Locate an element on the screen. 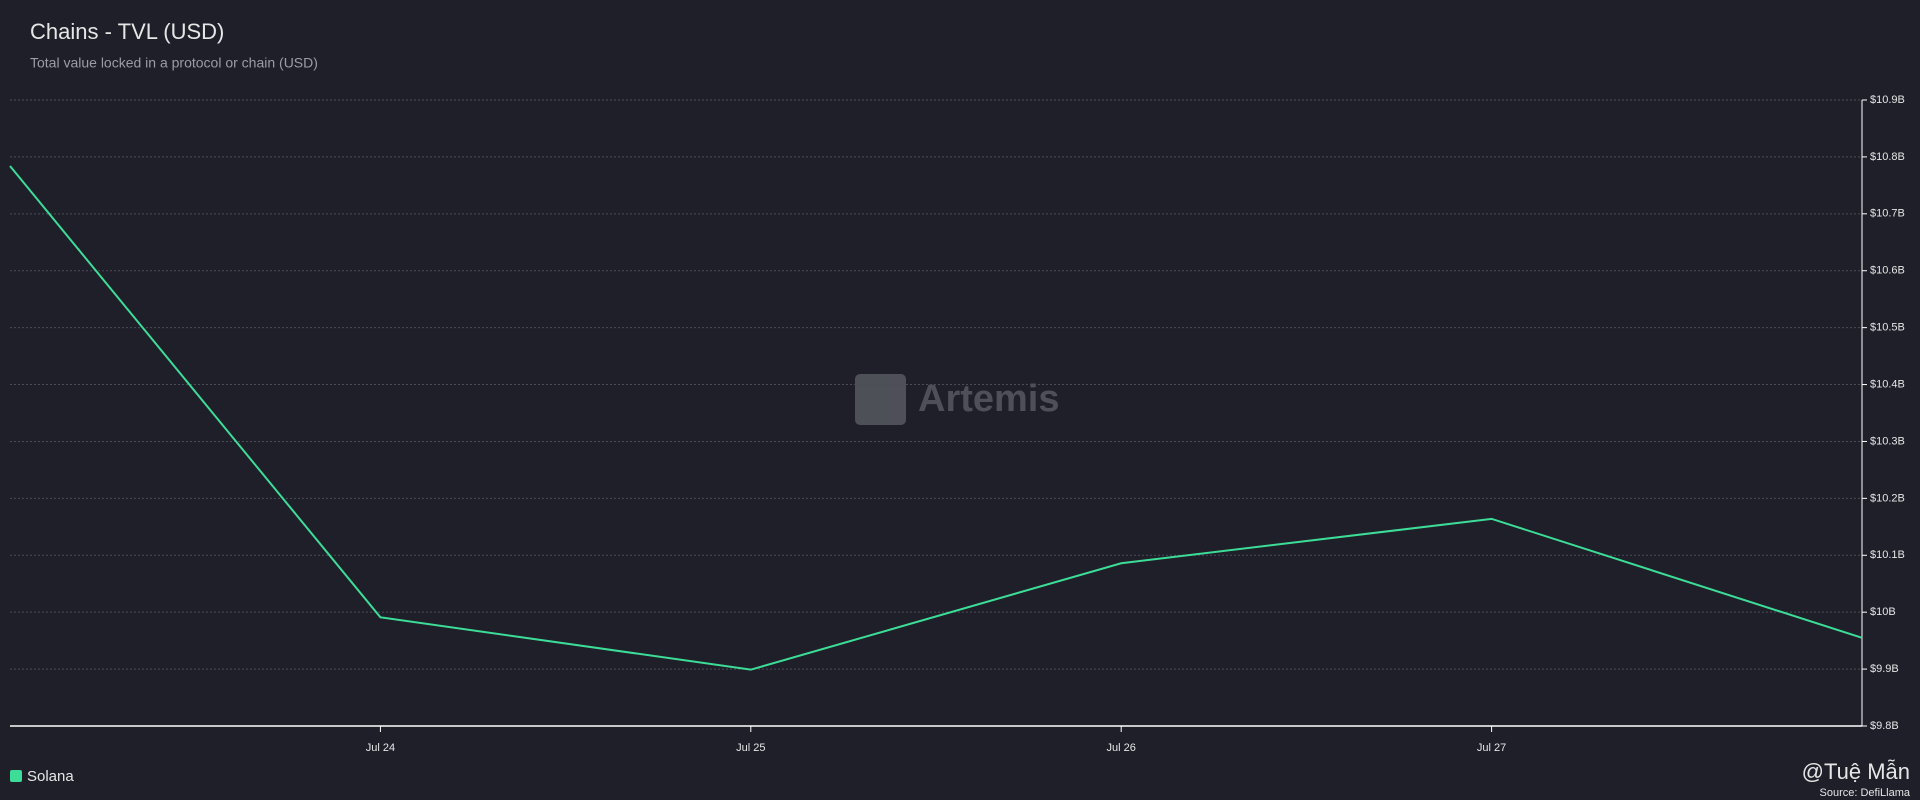 This screenshot has width=1920, height=800. y-tick-label: $10.1B is located at coordinates (1887, 555).